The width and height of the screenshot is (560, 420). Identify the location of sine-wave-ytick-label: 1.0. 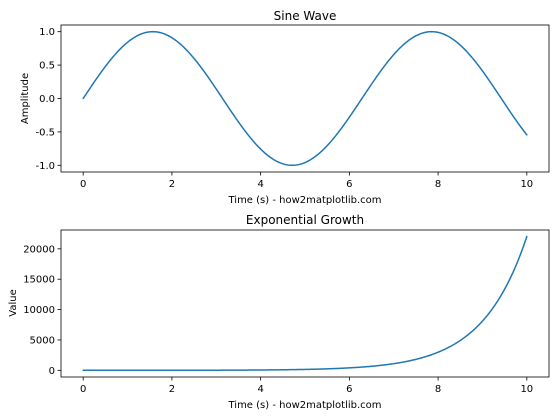
(47, 32).